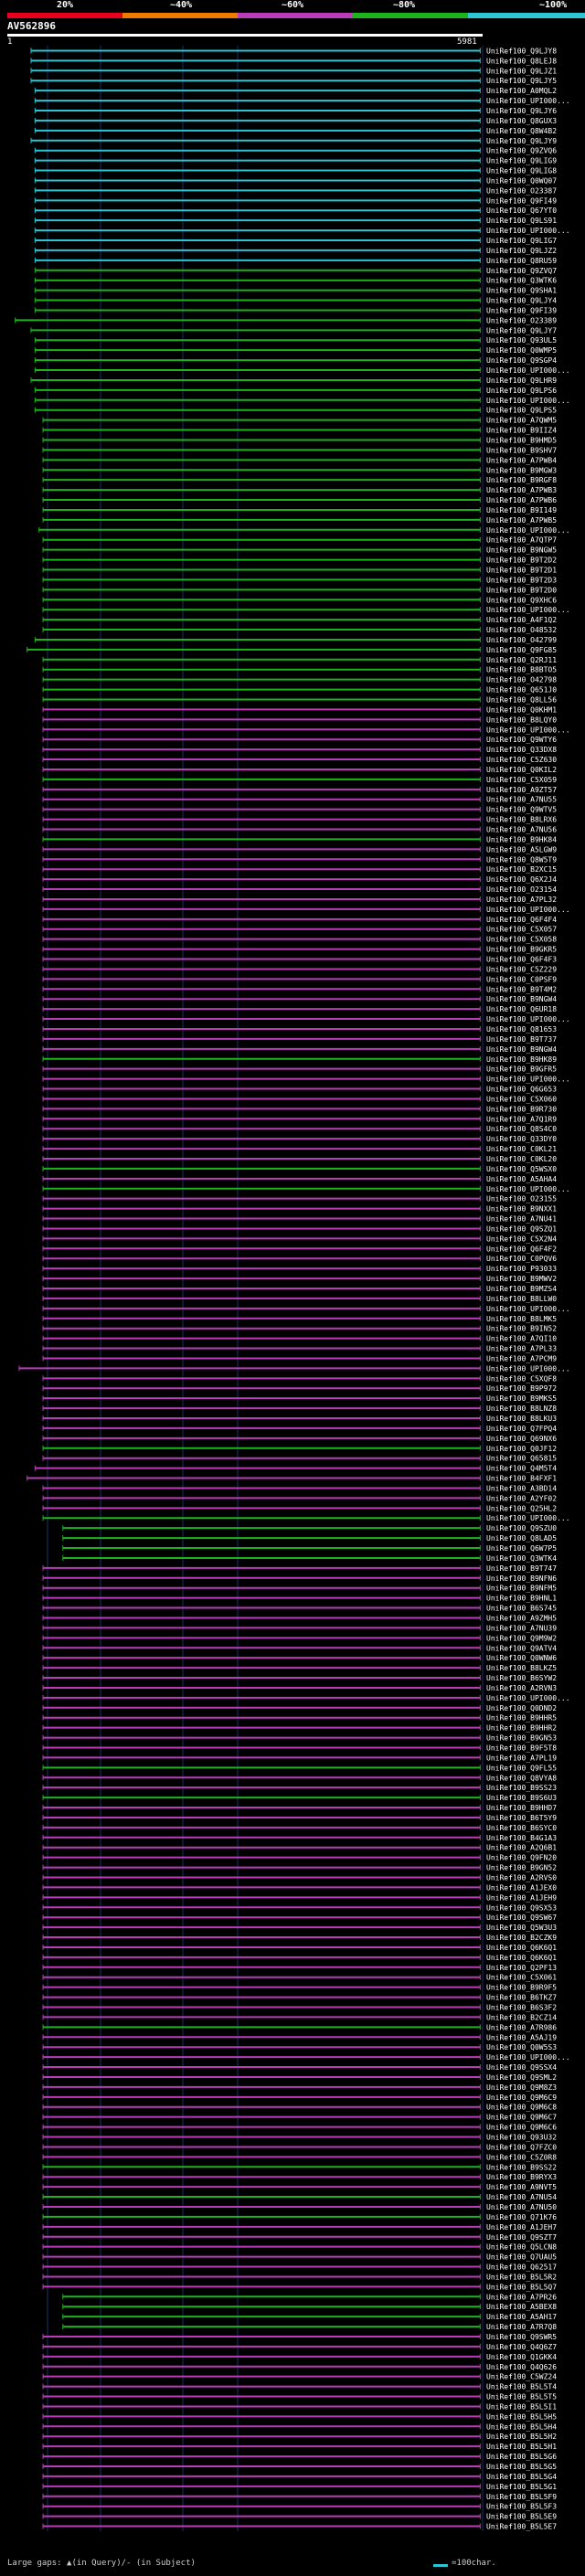 The image size is (585, 2576). I want to click on hit-row: UniRef100_B6S3F2, so click(299, 2008).